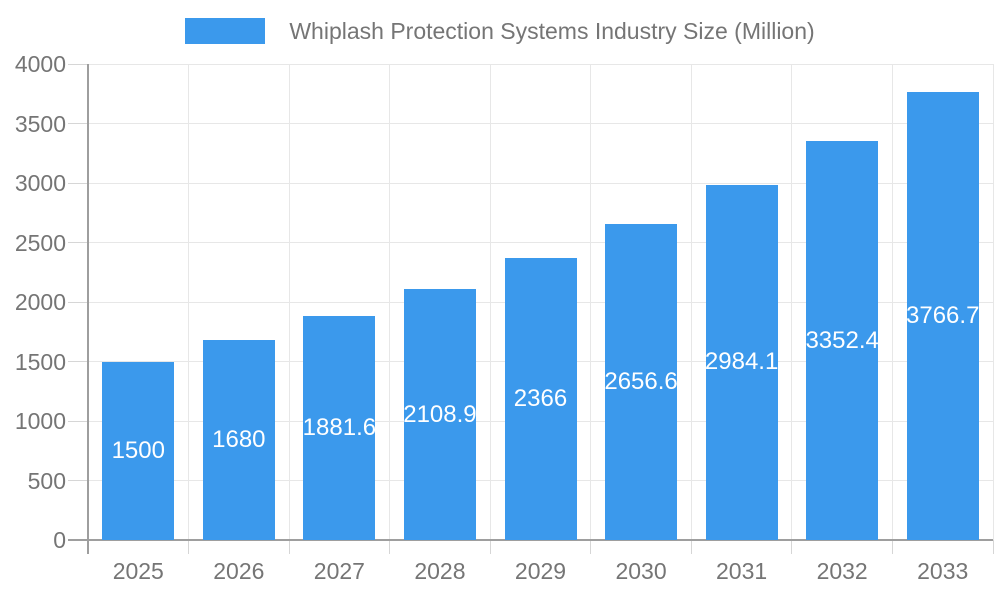  I want to click on x-axis-label: 2025, so click(138, 571).